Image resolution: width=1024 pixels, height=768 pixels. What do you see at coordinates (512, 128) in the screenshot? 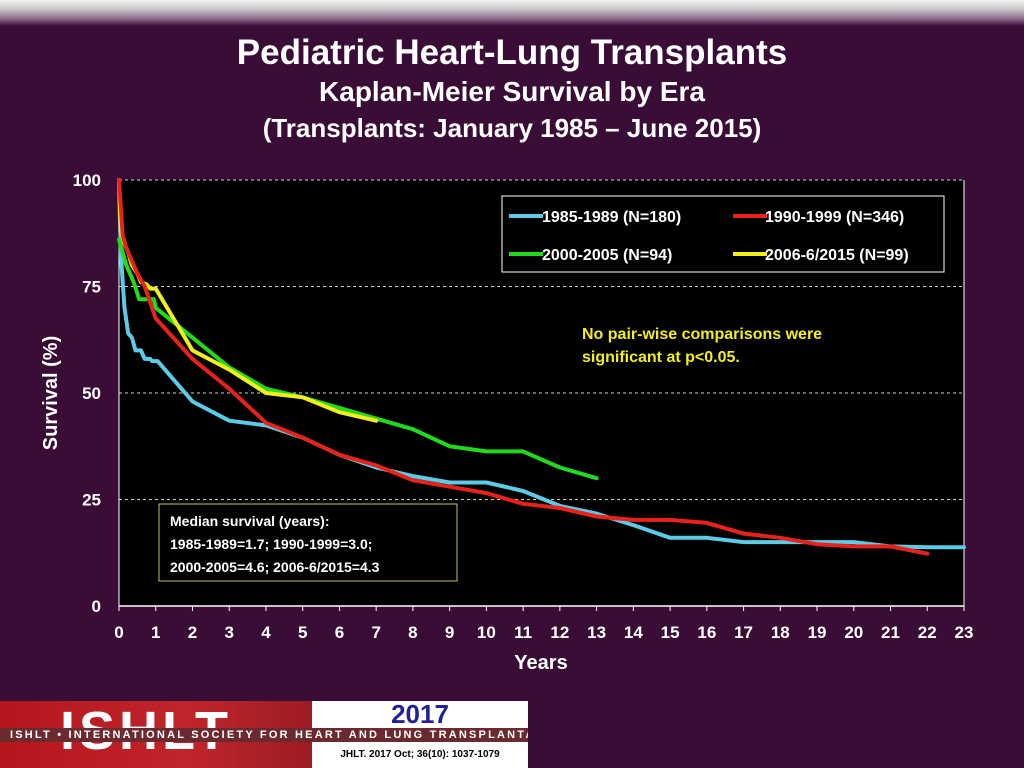
I see `chart-subtitle-2: (Transplants: January 1985 – June 2015)` at bounding box center [512, 128].